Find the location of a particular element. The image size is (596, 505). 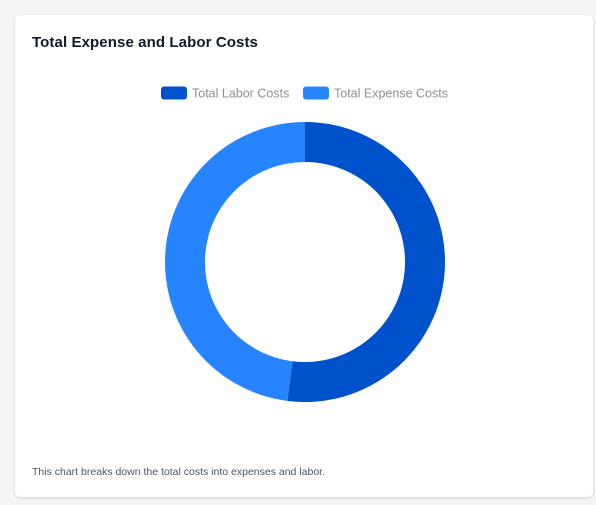

legend-item-1: Total Expense Costs is located at coordinates (375, 93).